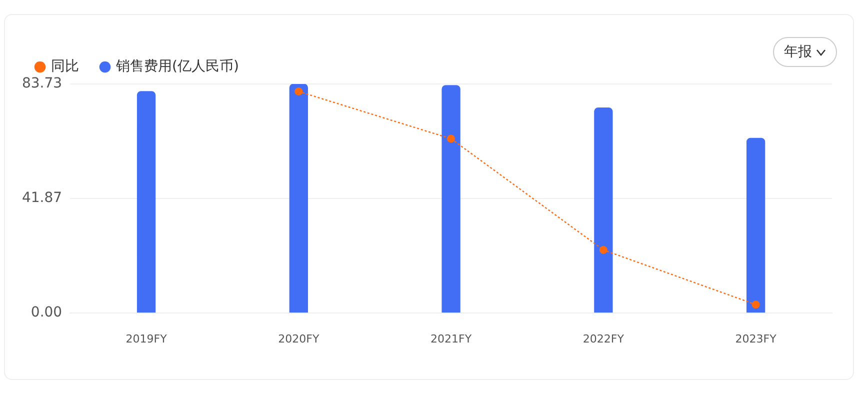 The height and width of the screenshot is (398, 865). Describe the element at coordinates (798, 52) in the screenshot. I see `text: 年报` at that location.